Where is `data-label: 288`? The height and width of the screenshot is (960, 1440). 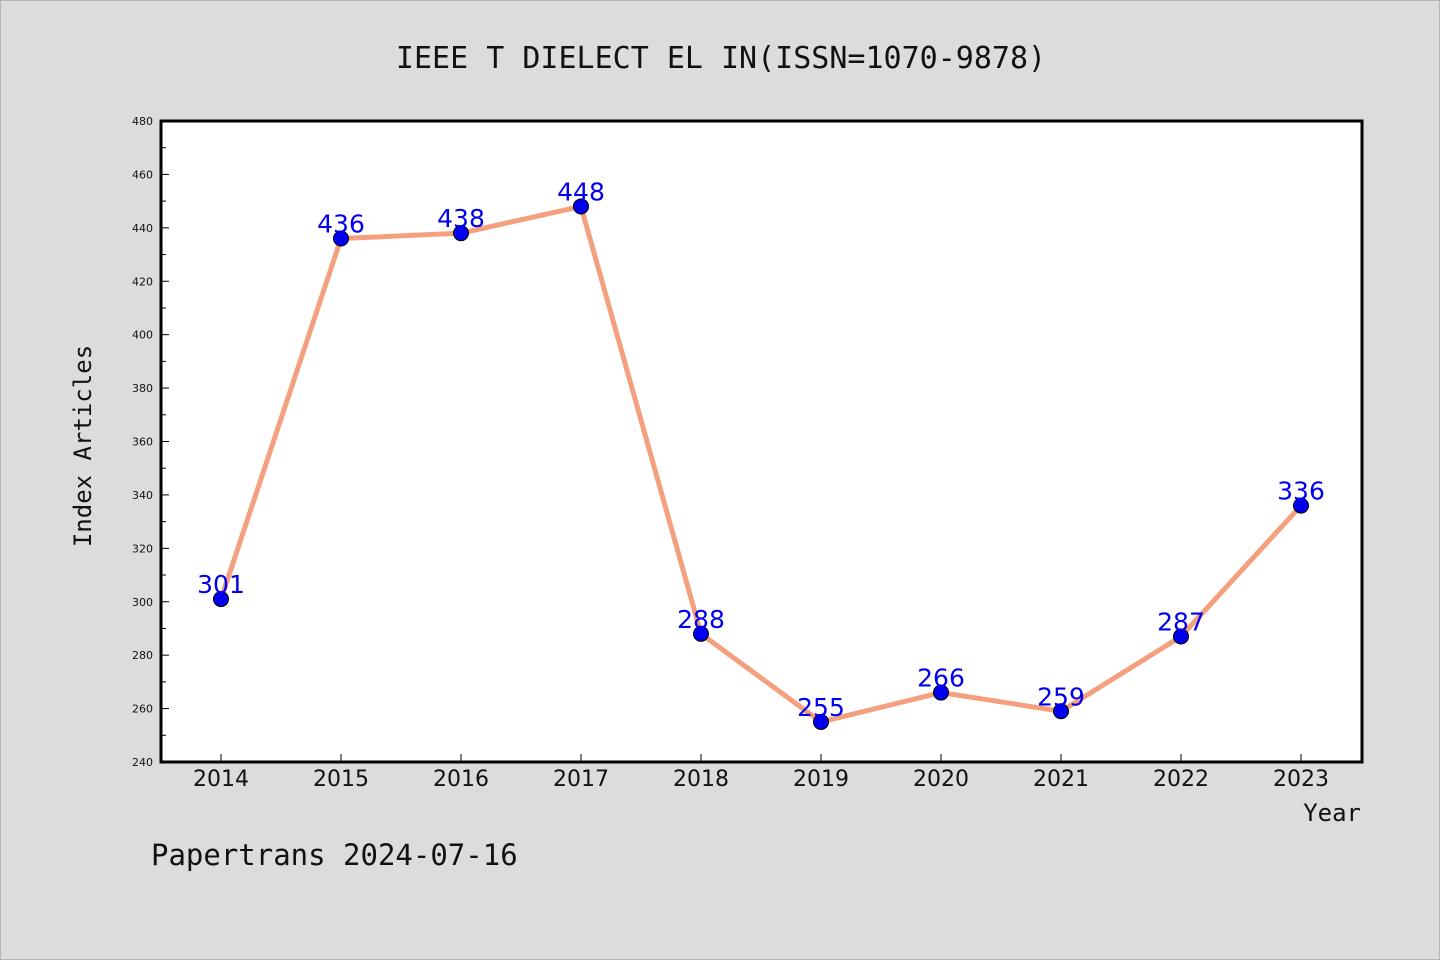 data-label: 288 is located at coordinates (701, 619).